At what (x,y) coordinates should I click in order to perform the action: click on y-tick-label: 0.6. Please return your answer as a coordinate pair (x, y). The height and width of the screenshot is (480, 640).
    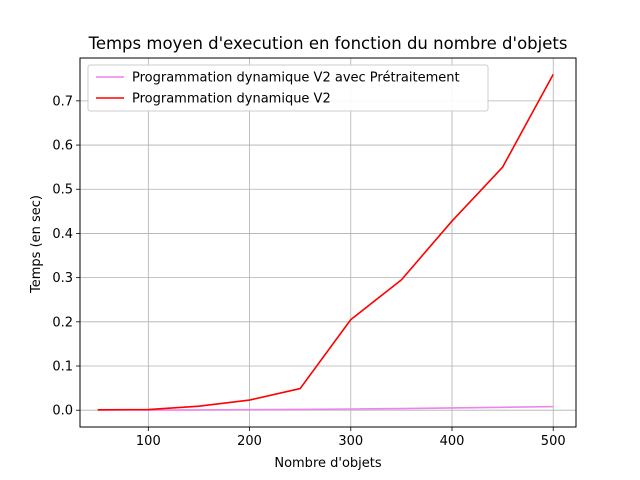
    Looking at the image, I should click on (62, 146).